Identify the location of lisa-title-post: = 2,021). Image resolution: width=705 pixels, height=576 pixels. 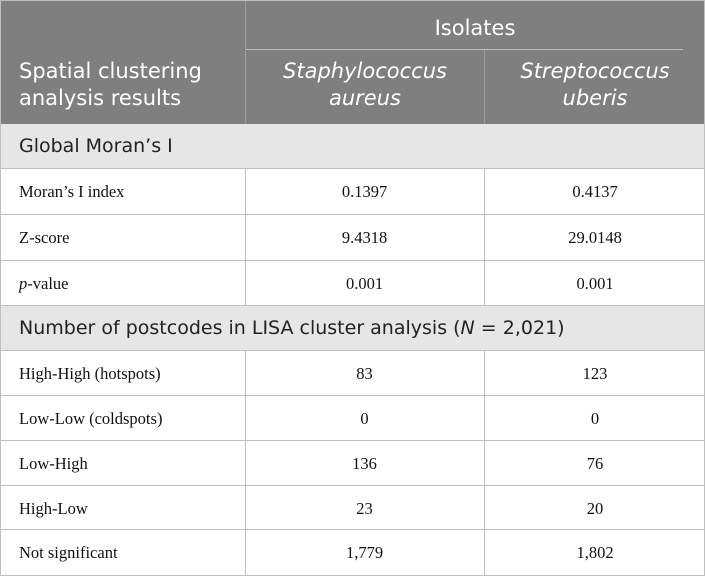
(519, 328).